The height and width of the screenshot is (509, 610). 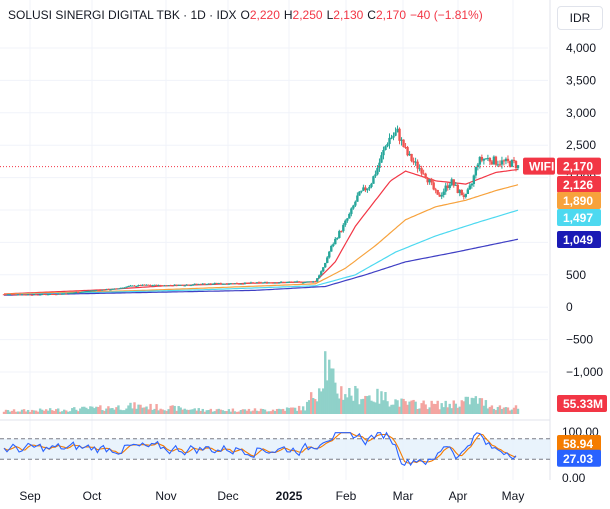 I want to click on time-axis: Sep Oct Nov Dec 2025 Feb Mar Apr May, so click(x=271, y=496).